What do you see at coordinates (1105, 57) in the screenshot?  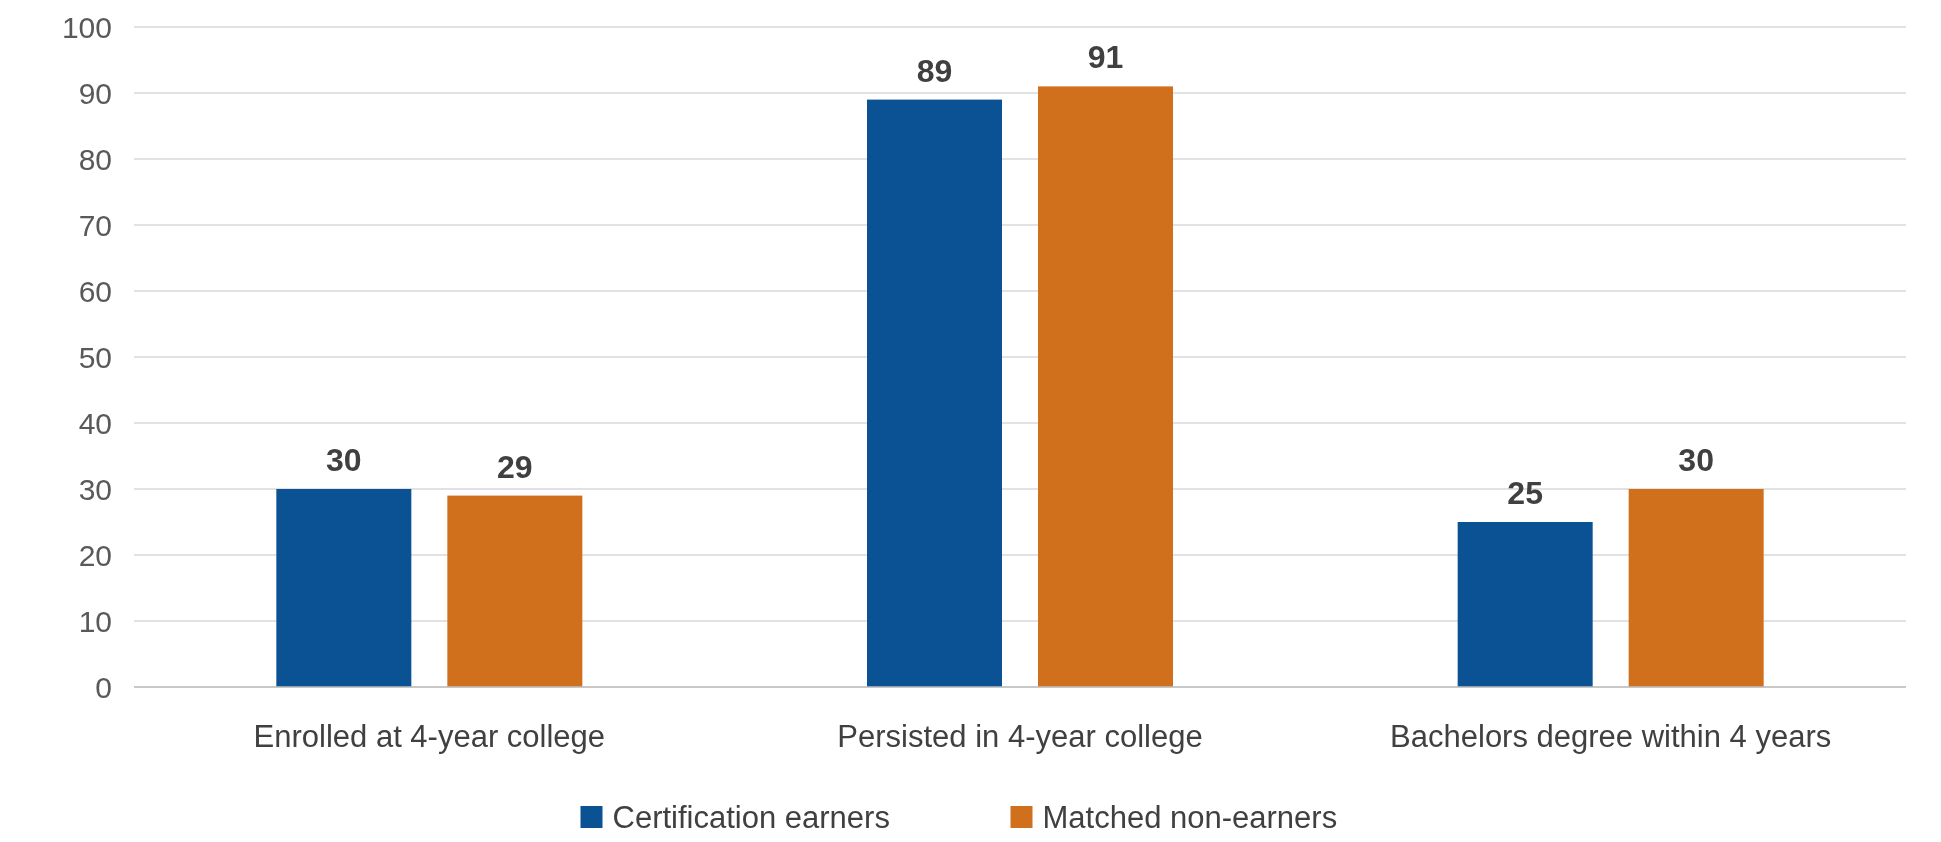 I see `data-label: 91` at bounding box center [1105, 57].